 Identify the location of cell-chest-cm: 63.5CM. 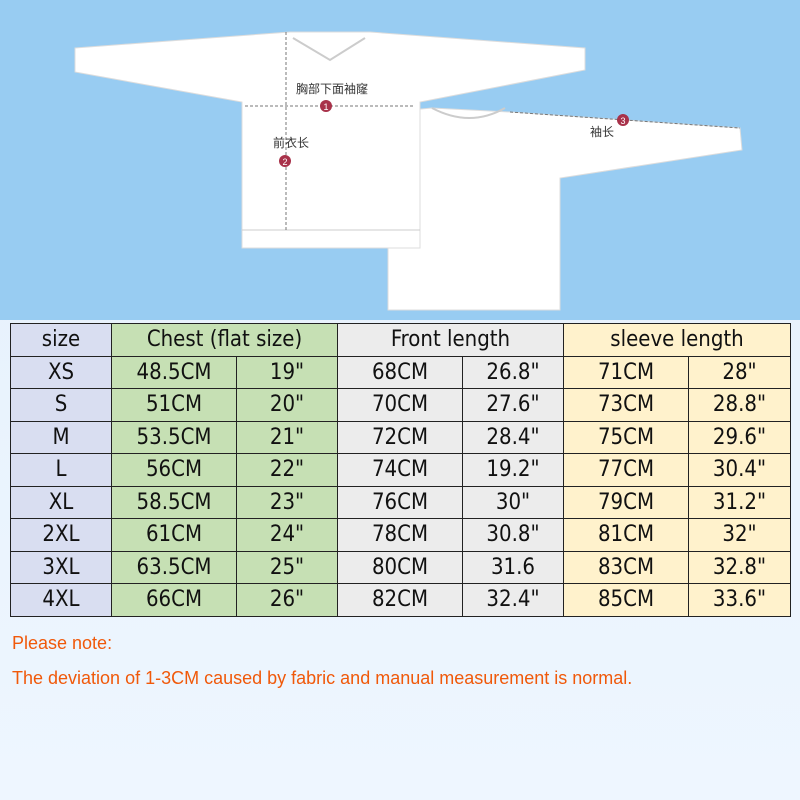
(174, 567).